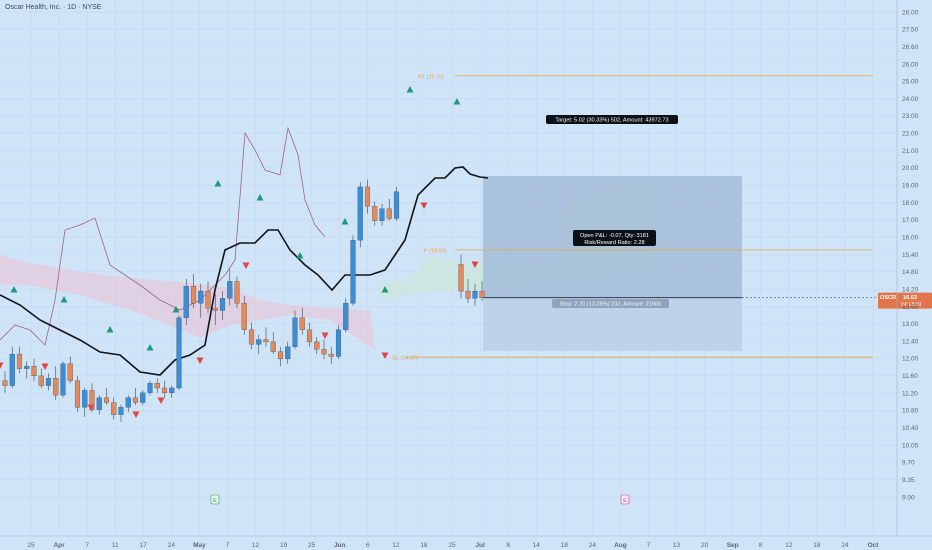  I want to click on time-tick-label: 7, so click(228, 545).